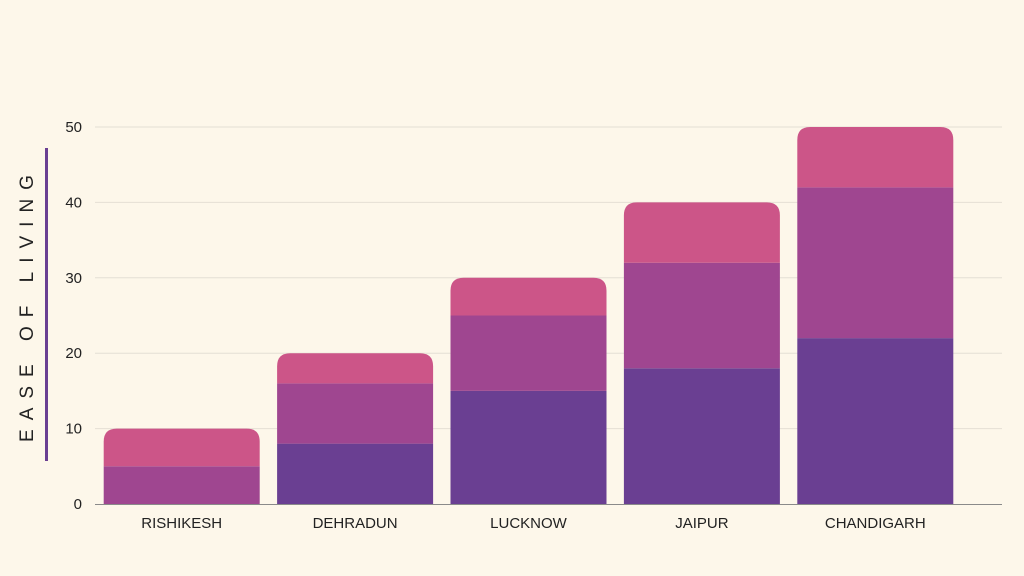 Image resolution: width=1024 pixels, height=576 pixels. I want to click on y-tick-label: 0, so click(78, 504).